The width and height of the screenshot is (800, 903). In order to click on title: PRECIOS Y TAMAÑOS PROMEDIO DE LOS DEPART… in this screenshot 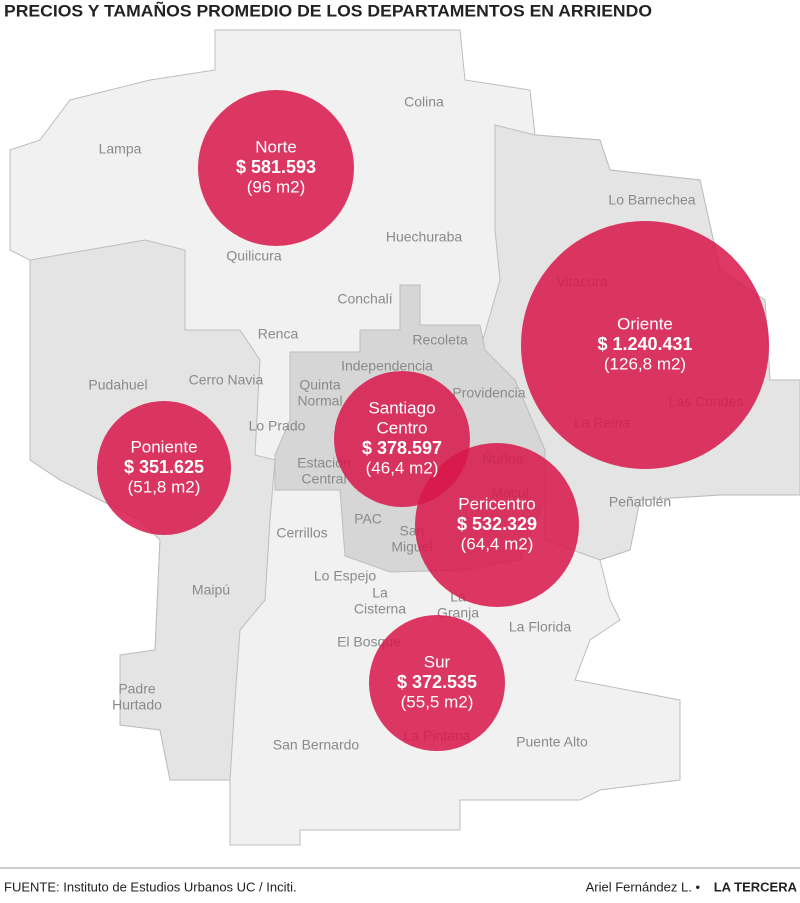, I will do `click(328, 10)`.